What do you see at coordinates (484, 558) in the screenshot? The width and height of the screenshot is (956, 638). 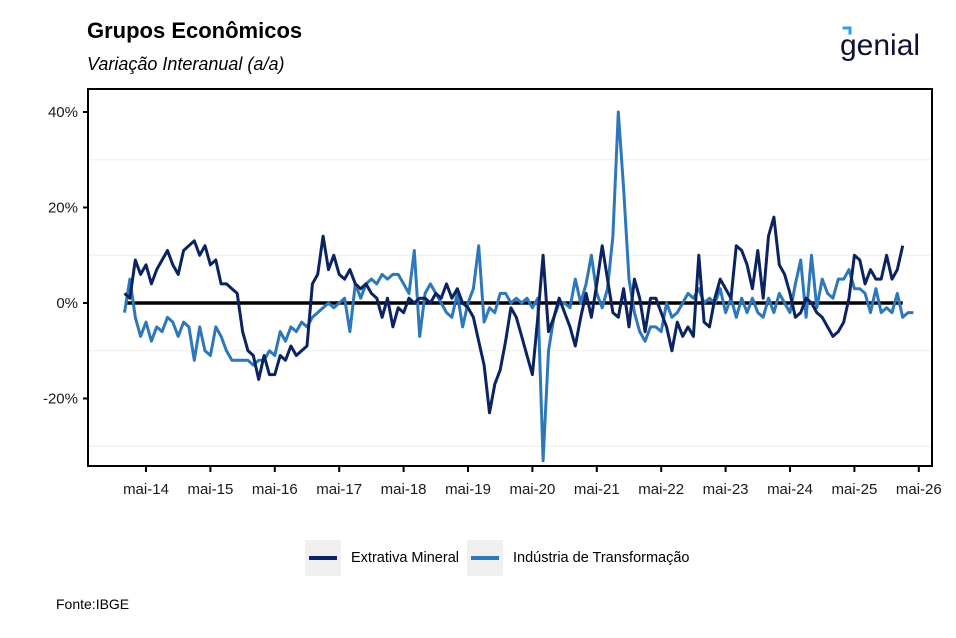 I see `legend-key-transformacao` at bounding box center [484, 558].